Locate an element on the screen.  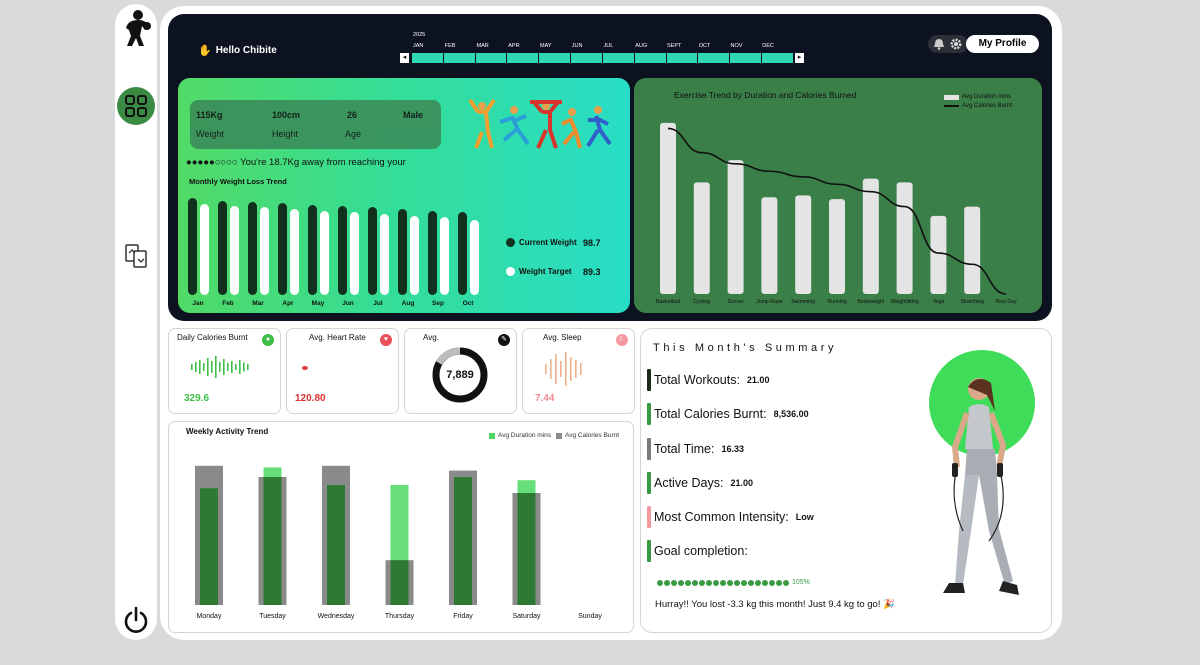
month-label: MAR is located at coordinates (482, 46).